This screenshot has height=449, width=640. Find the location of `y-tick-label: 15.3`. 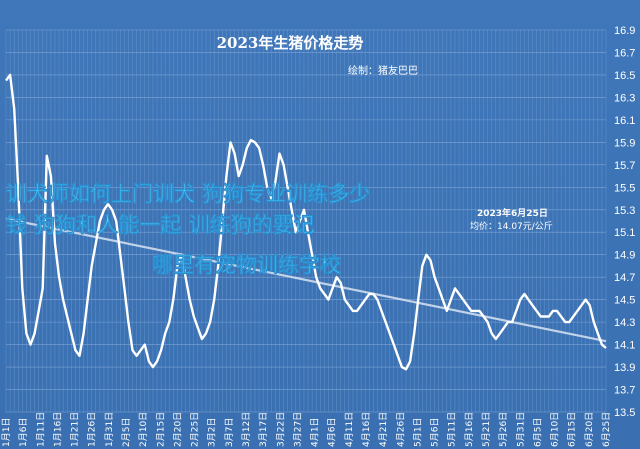

y-tick-label: 15.3 is located at coordinates (624, 211).